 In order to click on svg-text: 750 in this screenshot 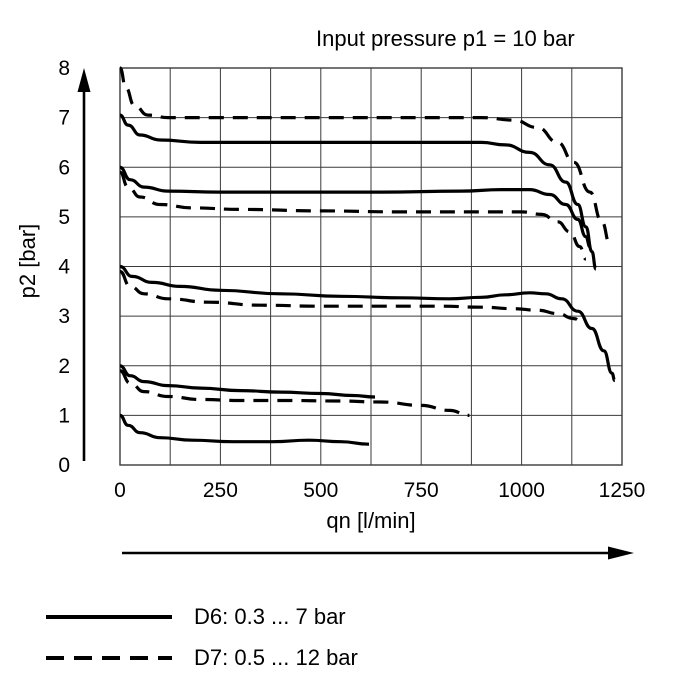, I will do `click(421, 490)`.